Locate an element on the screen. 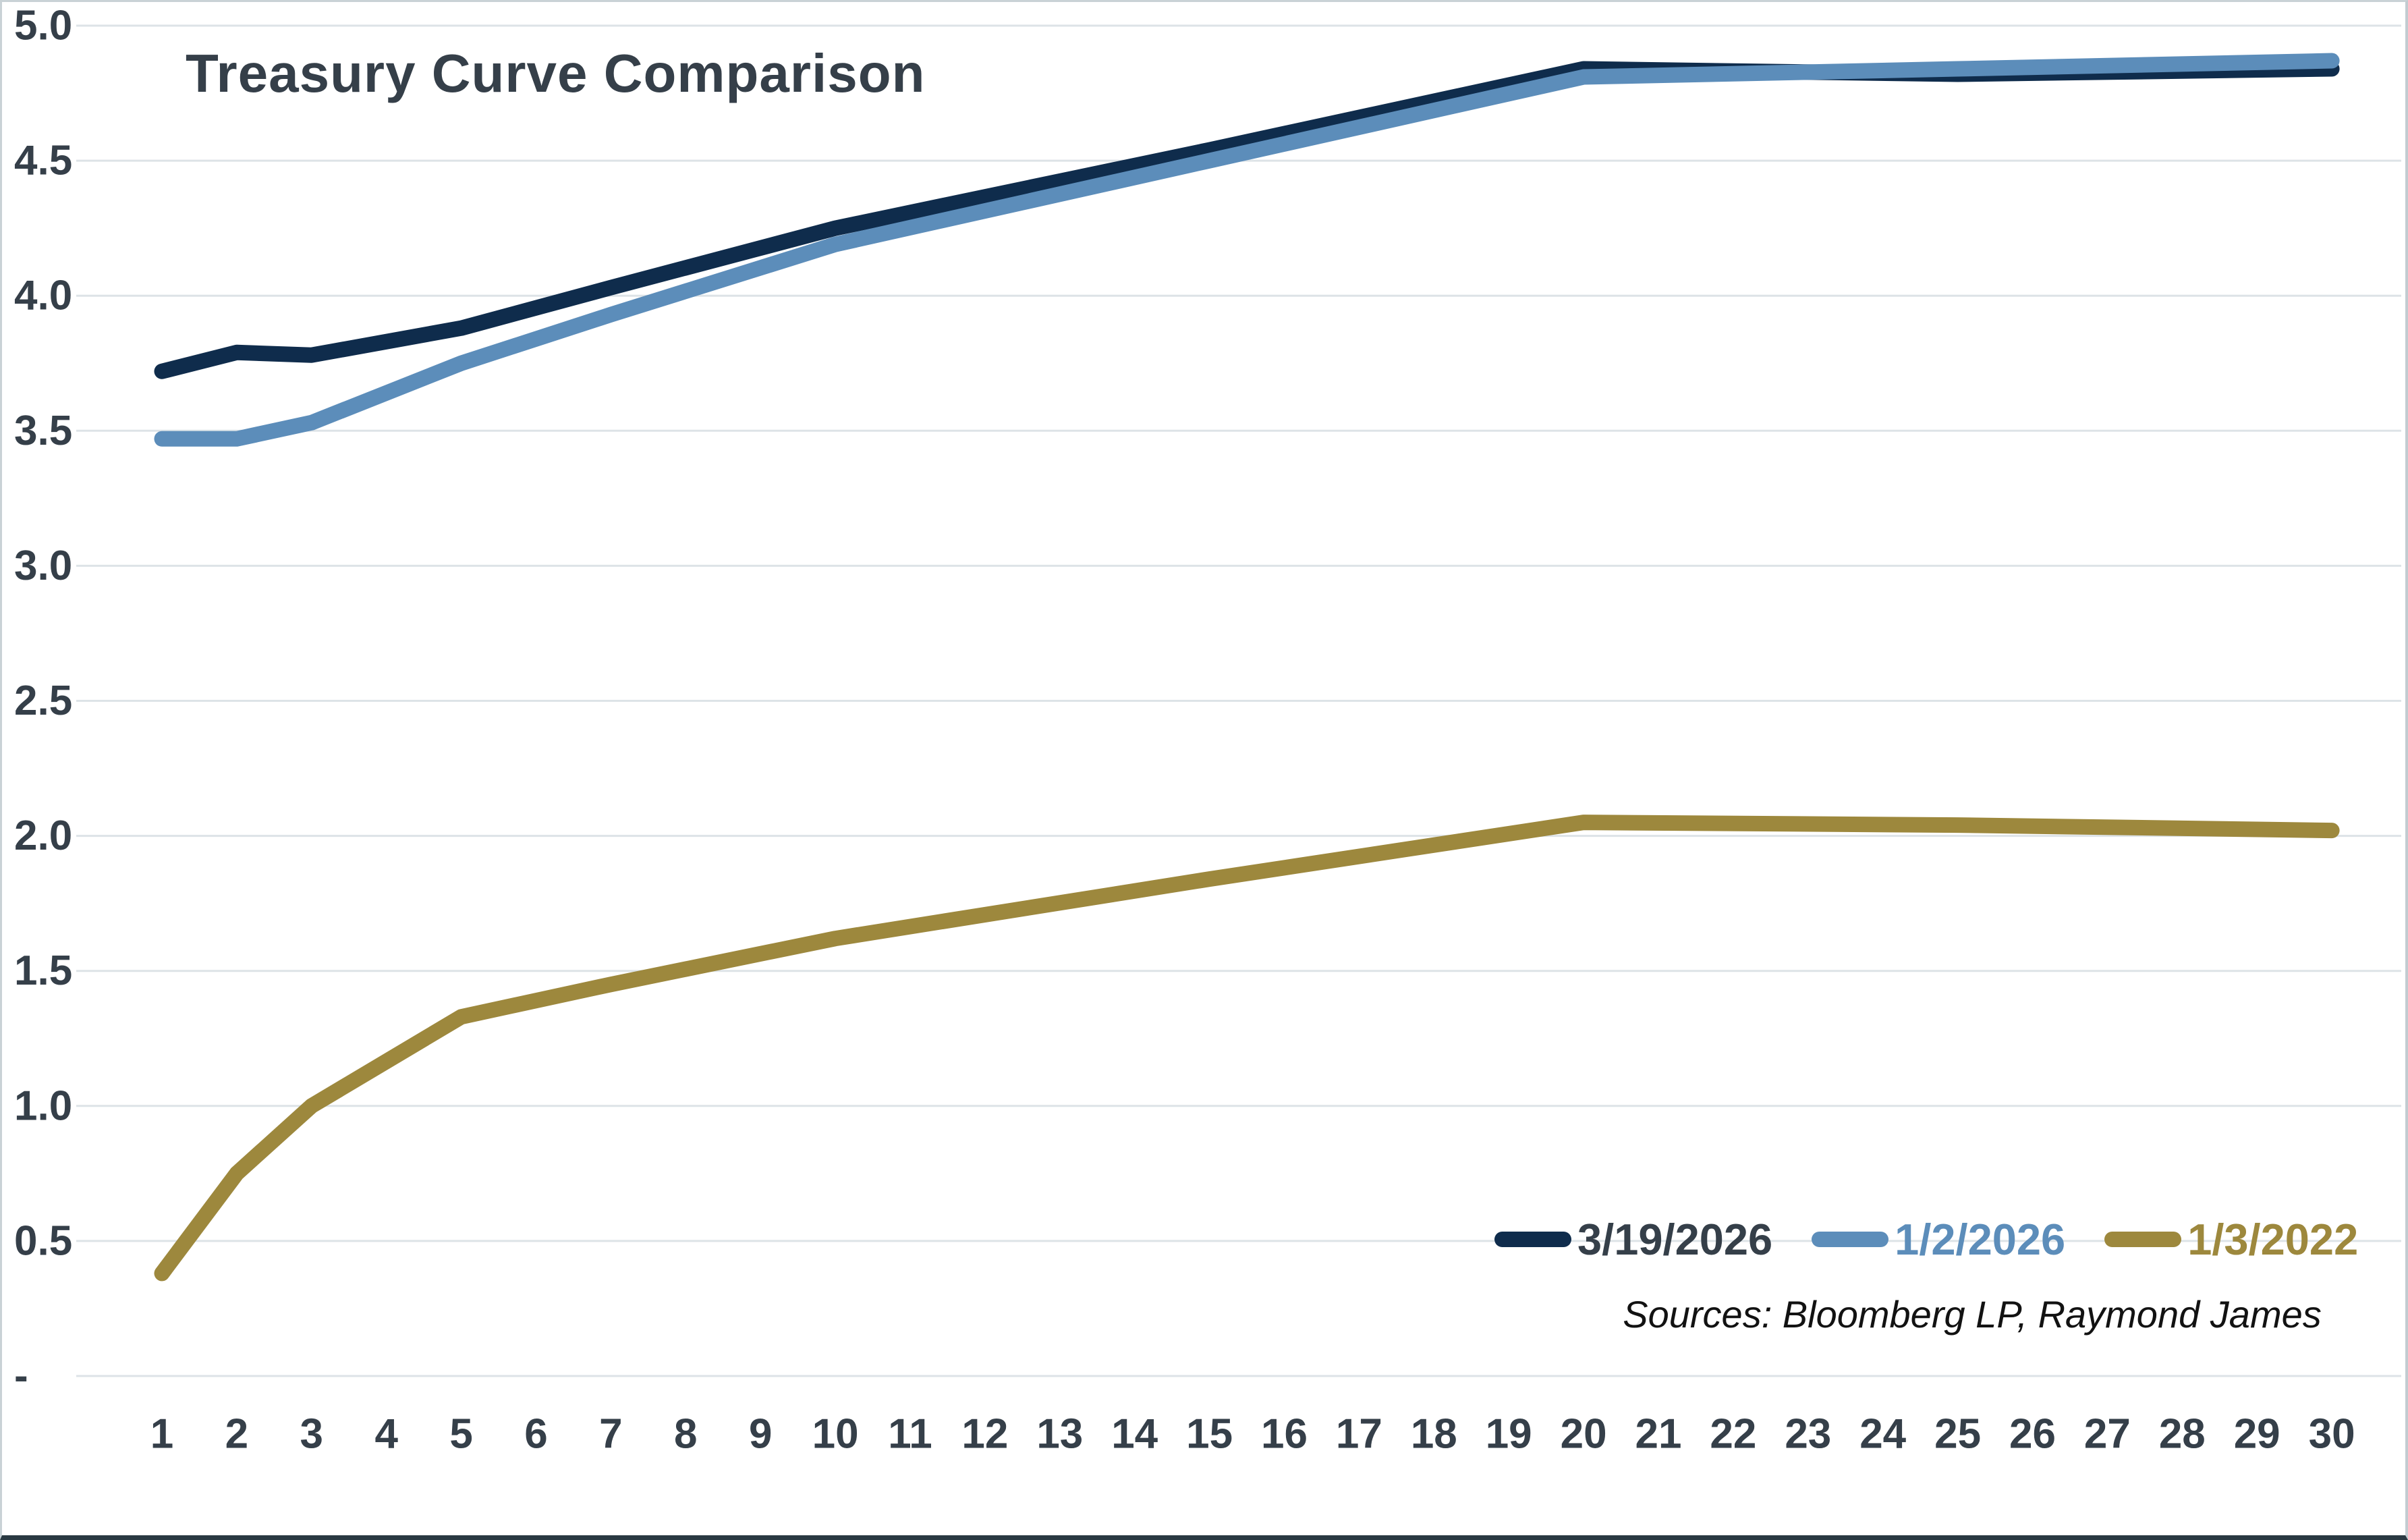 The image size is (2408, 1540). y-axis-label: 2.0 is located at coordinates (43, 836).